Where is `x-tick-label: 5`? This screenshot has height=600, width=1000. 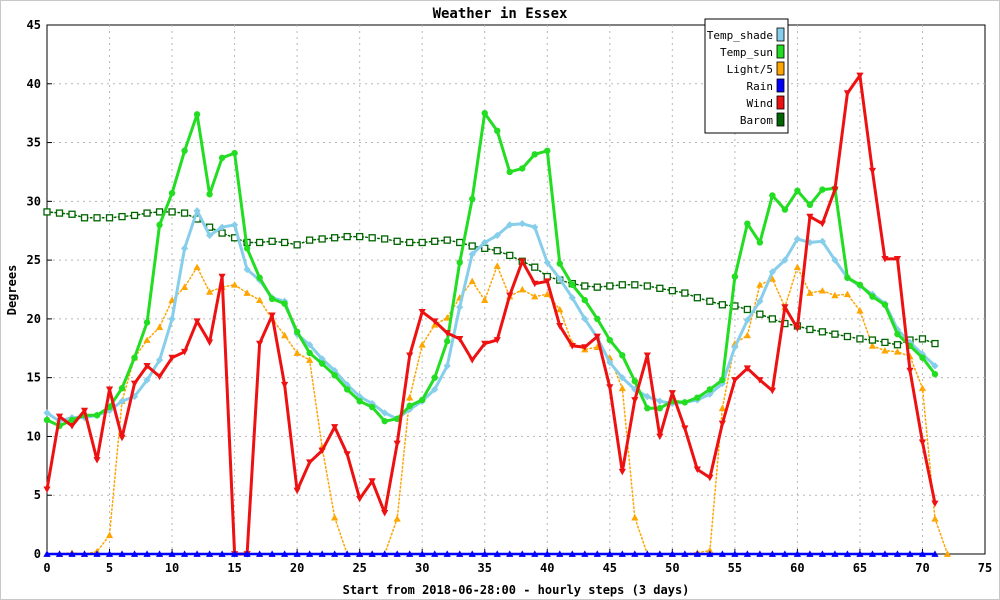
x-tick-label: 5 is located at coordinates (109, 568).